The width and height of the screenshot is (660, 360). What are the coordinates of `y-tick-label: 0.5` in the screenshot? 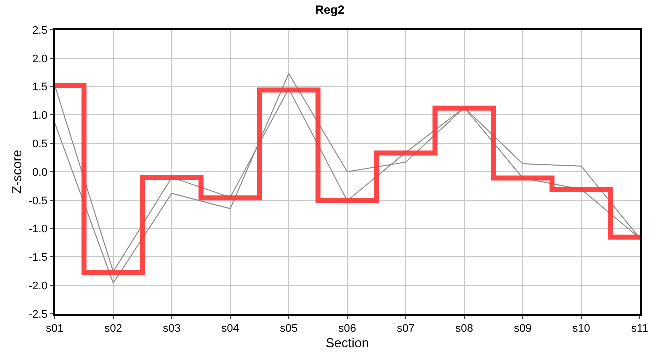 It's located at (40, 144).